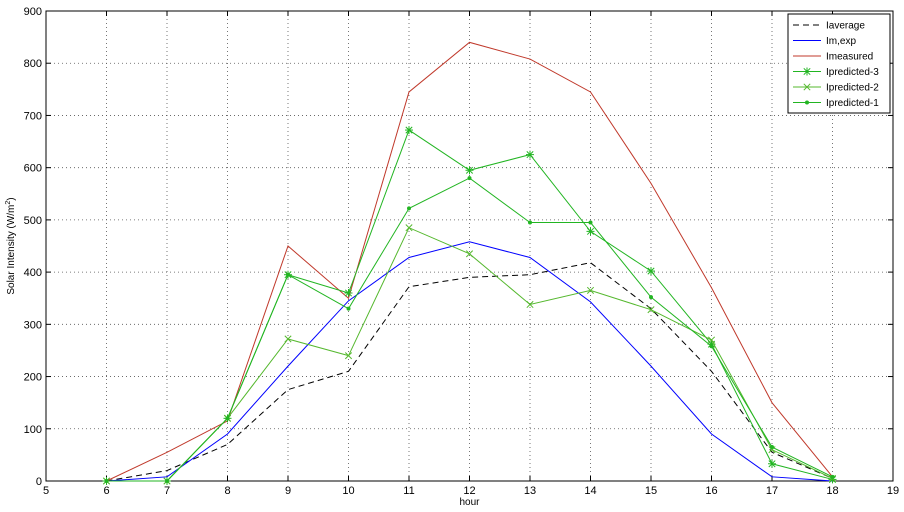  What do you see at coordinates (33, 430) in the screenshot?
I see `y-tick-label: 100` at bounding box center [33, 430].